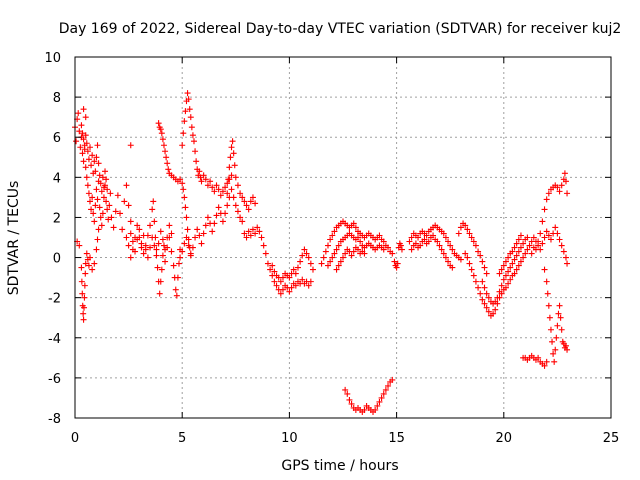  I want to click on x-tick-label: 25, so click(611, 438).